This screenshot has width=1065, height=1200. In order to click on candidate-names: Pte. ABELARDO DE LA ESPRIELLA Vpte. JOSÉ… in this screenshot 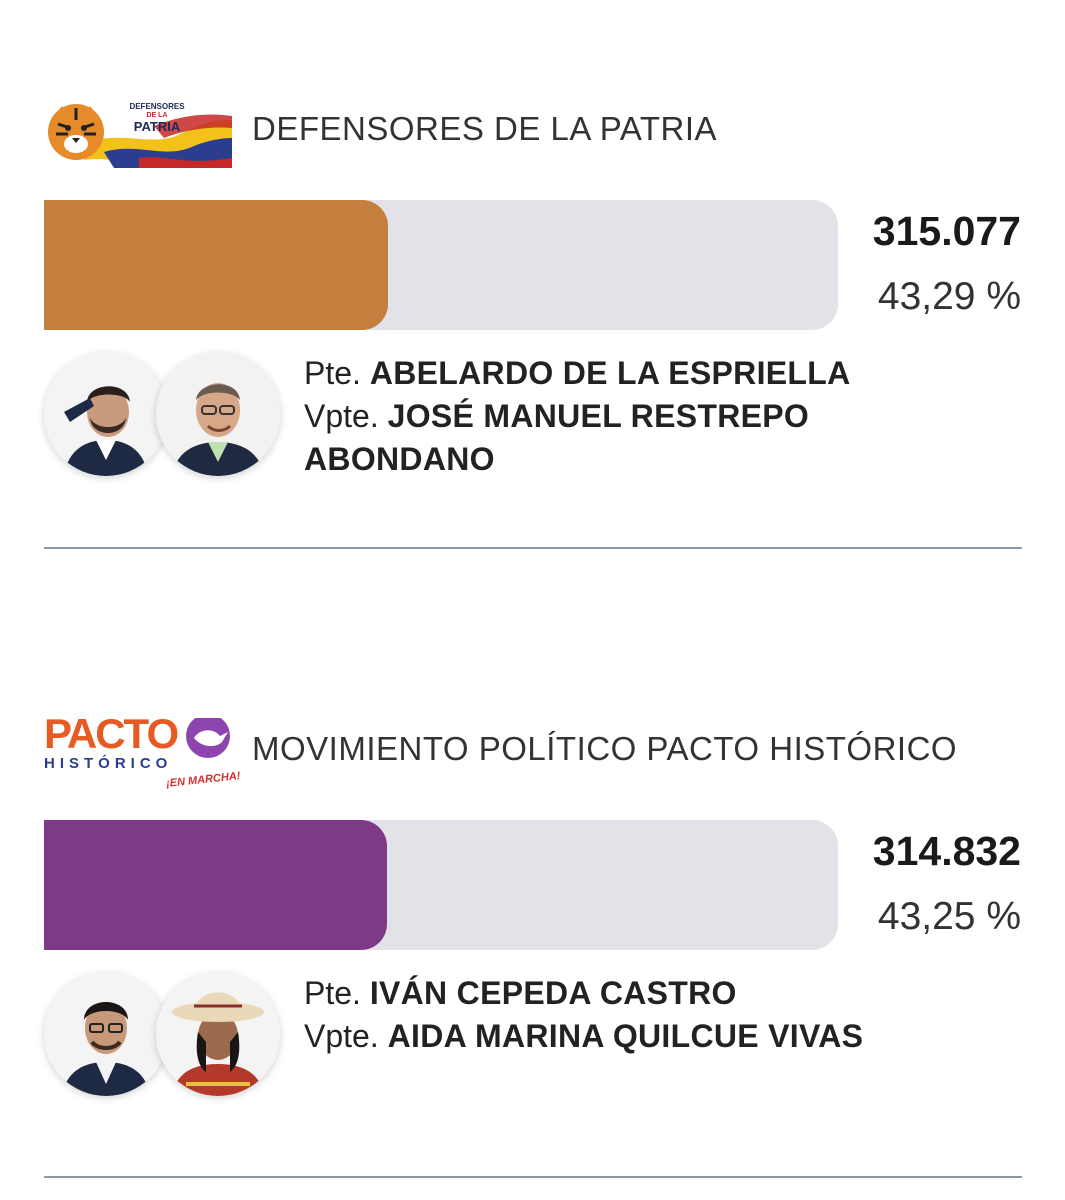, I will do `click(614, 416)`.